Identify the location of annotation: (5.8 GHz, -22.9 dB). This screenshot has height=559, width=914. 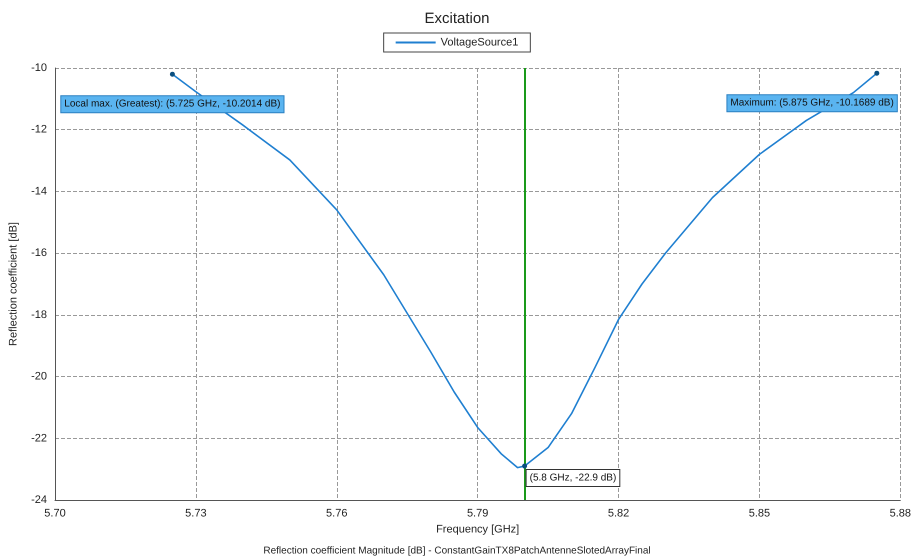
(573, 478).